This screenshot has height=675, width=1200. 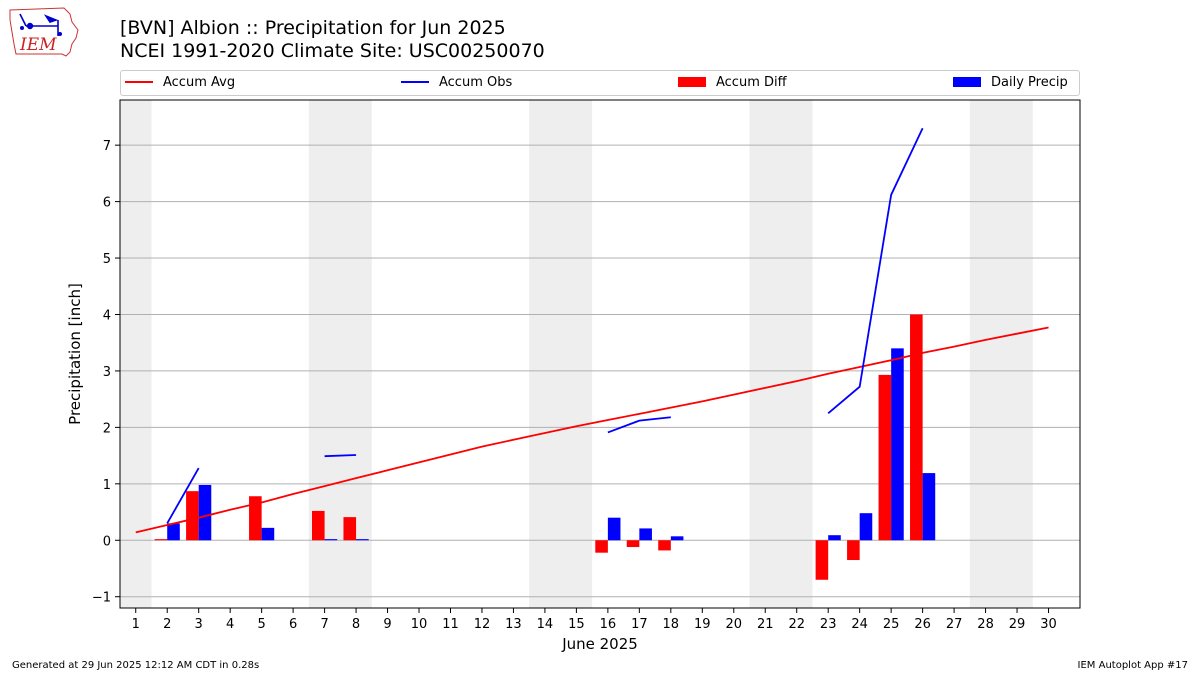 What do you see at coordinates (692, 81) in the screenshot?
I see `legend-swatch-accum-diff` at bounding box center [692, 81].